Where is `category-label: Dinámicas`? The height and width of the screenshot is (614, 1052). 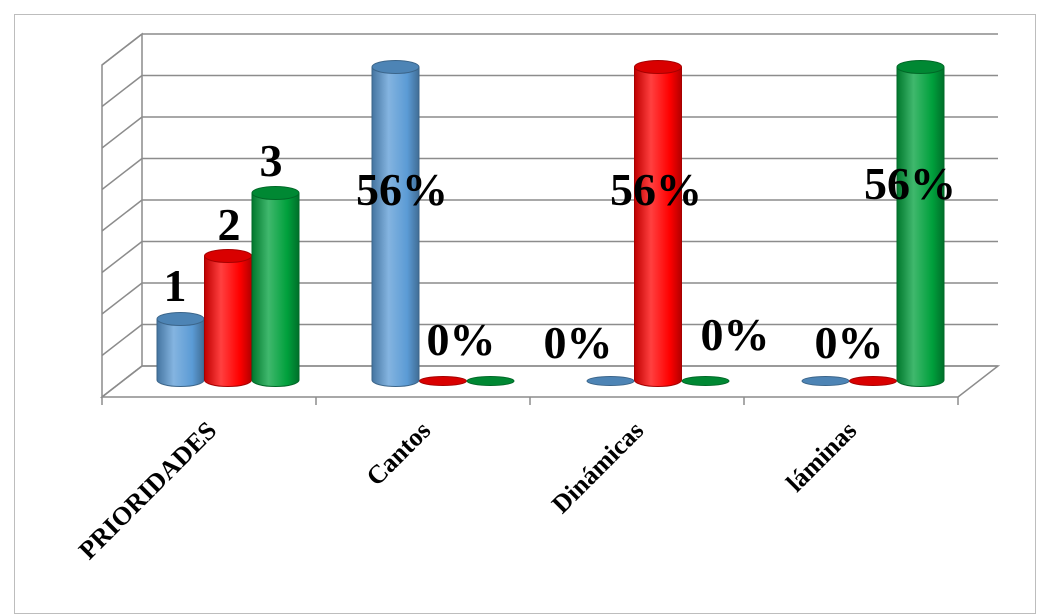 category-label: Dinámicas is located at coordinates (597, 467).